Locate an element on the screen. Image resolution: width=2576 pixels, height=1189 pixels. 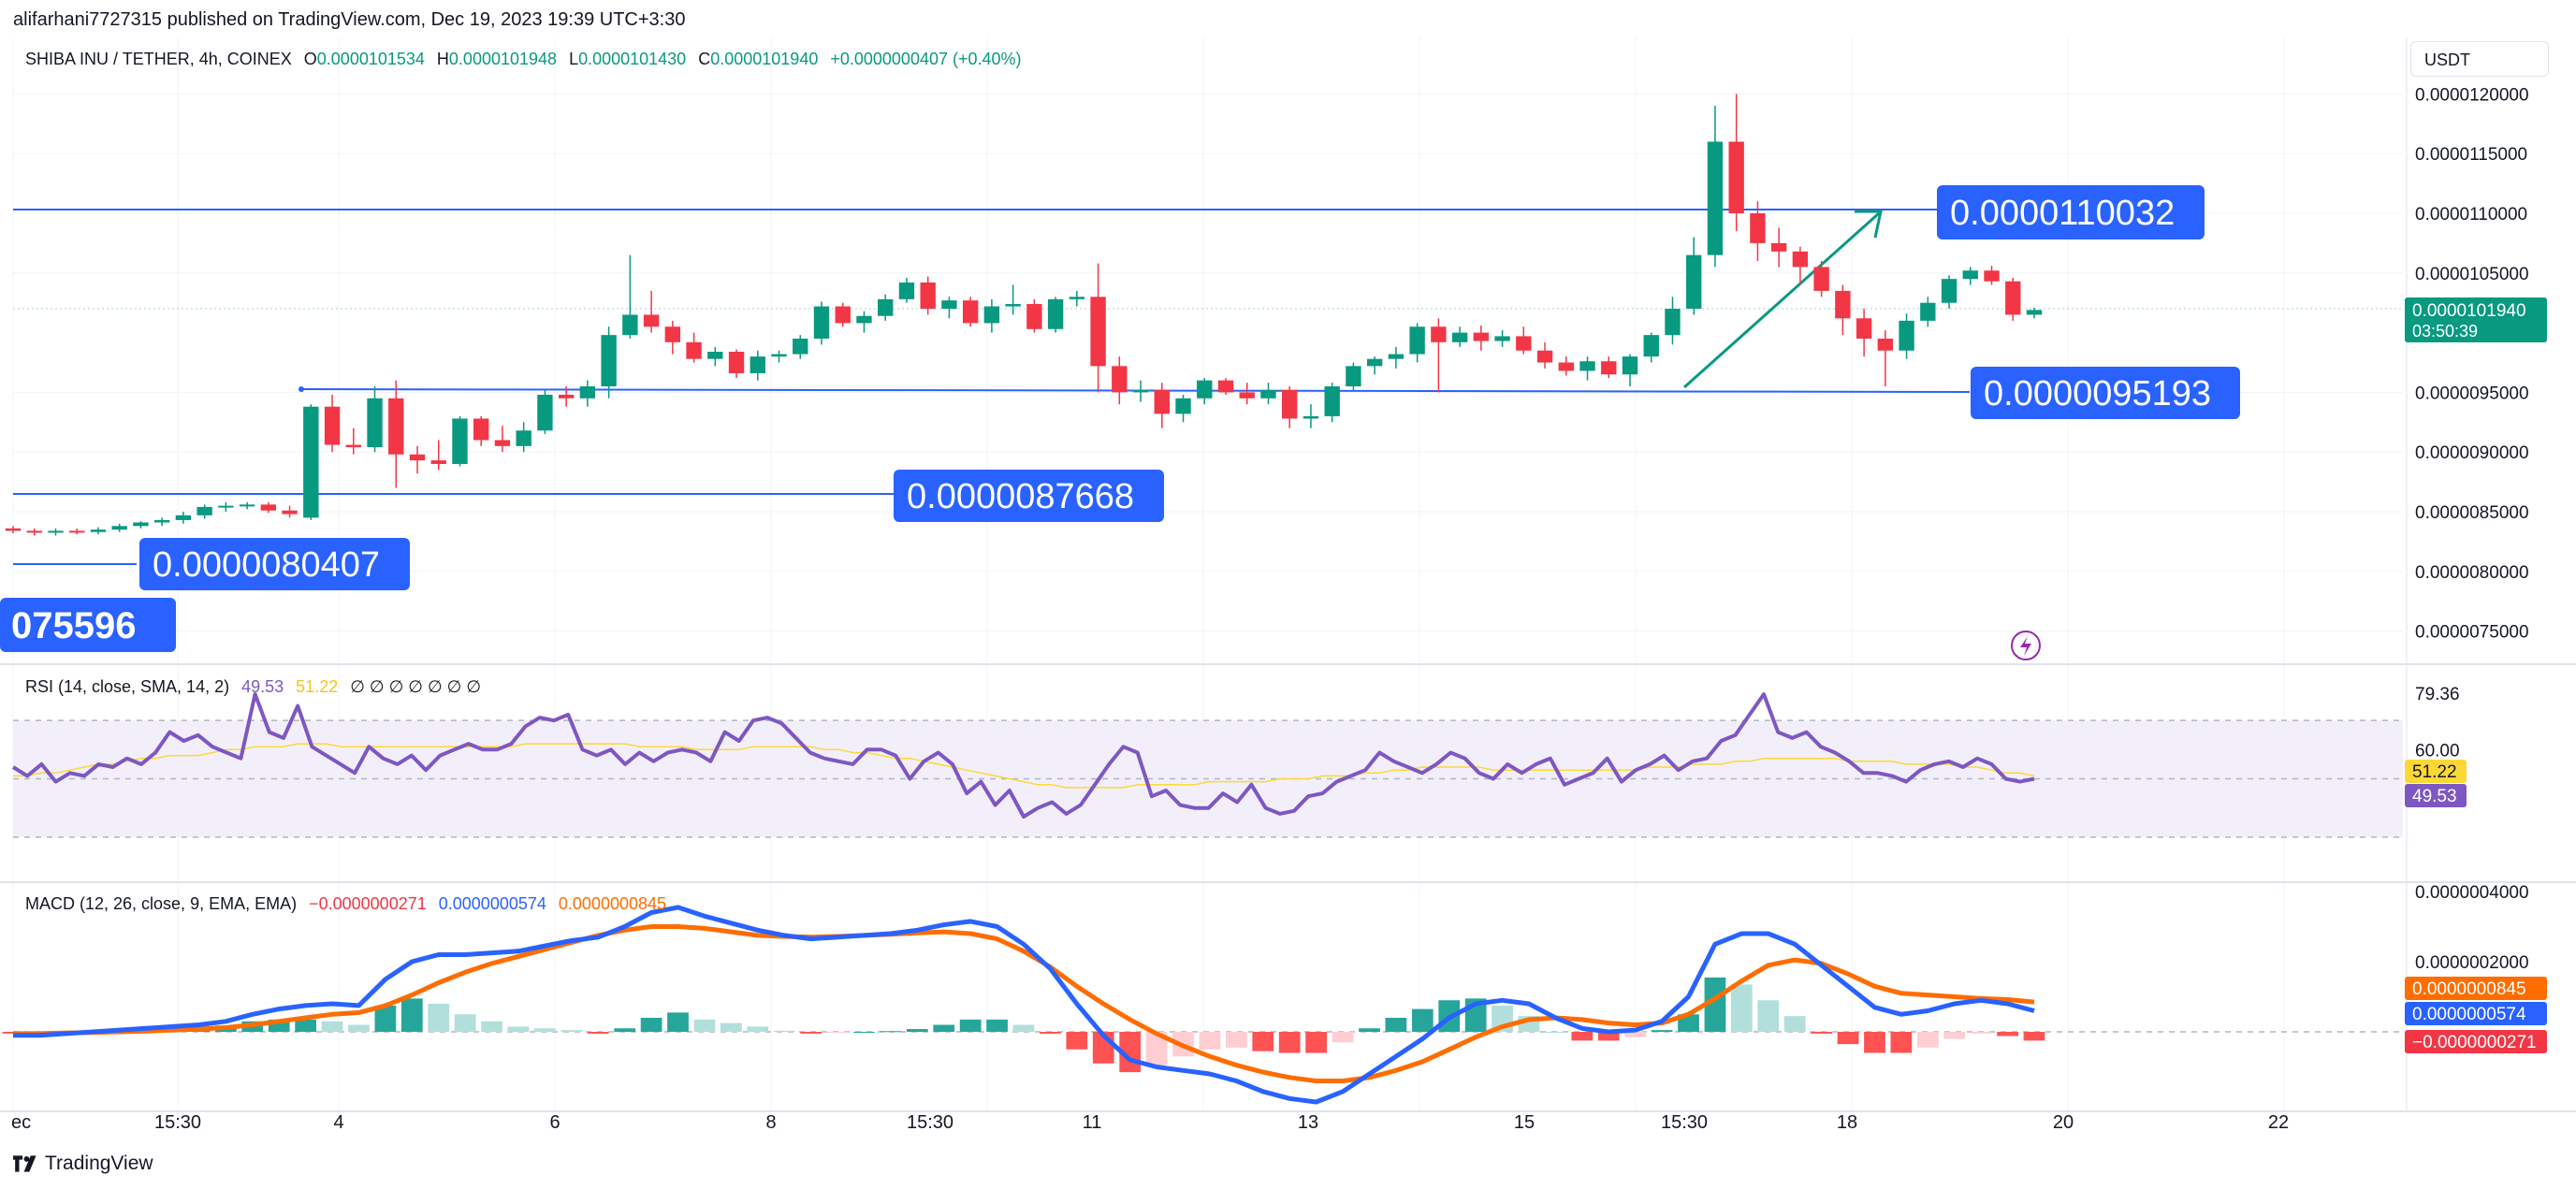
macd-badge is located at coordinates (2476, 1013).